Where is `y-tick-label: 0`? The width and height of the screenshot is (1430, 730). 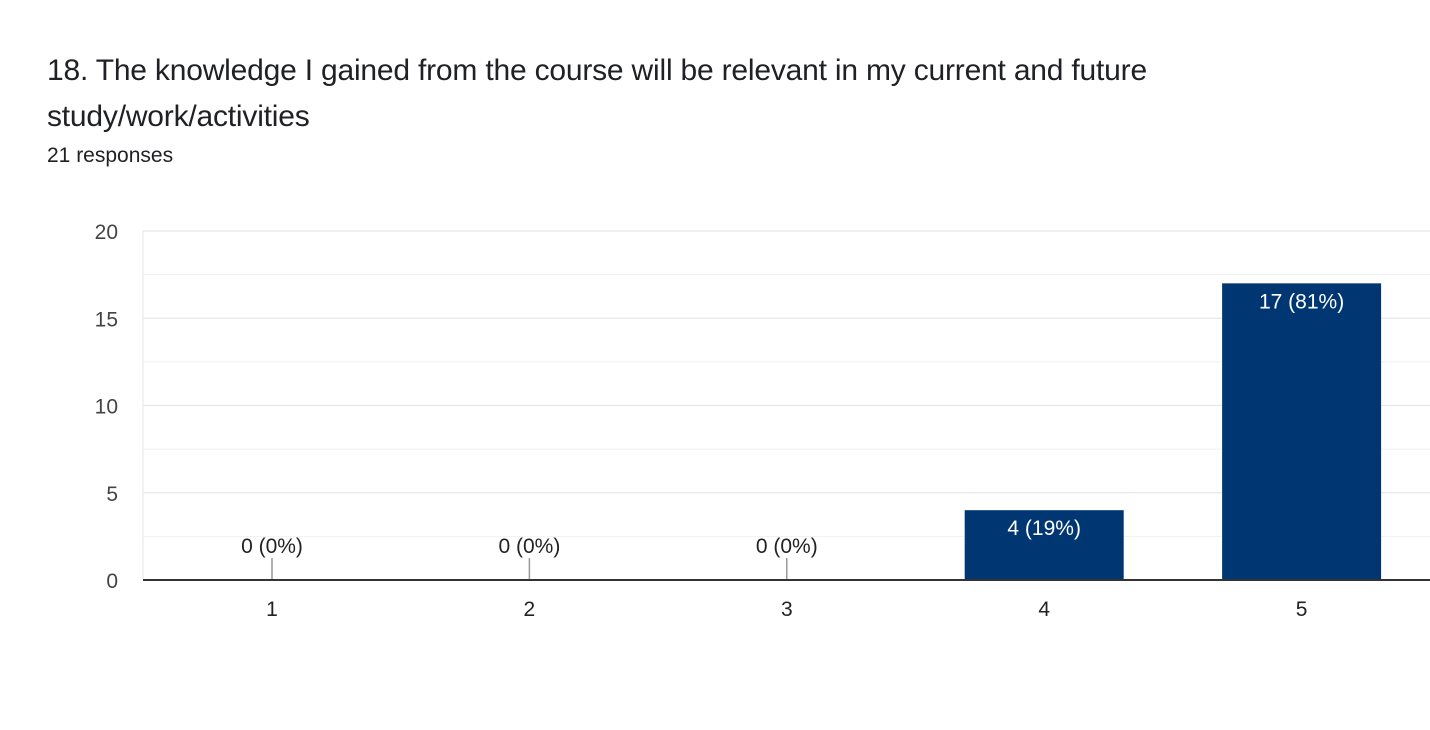 y-tick-label: 0 is located at coordinates (112, 581).